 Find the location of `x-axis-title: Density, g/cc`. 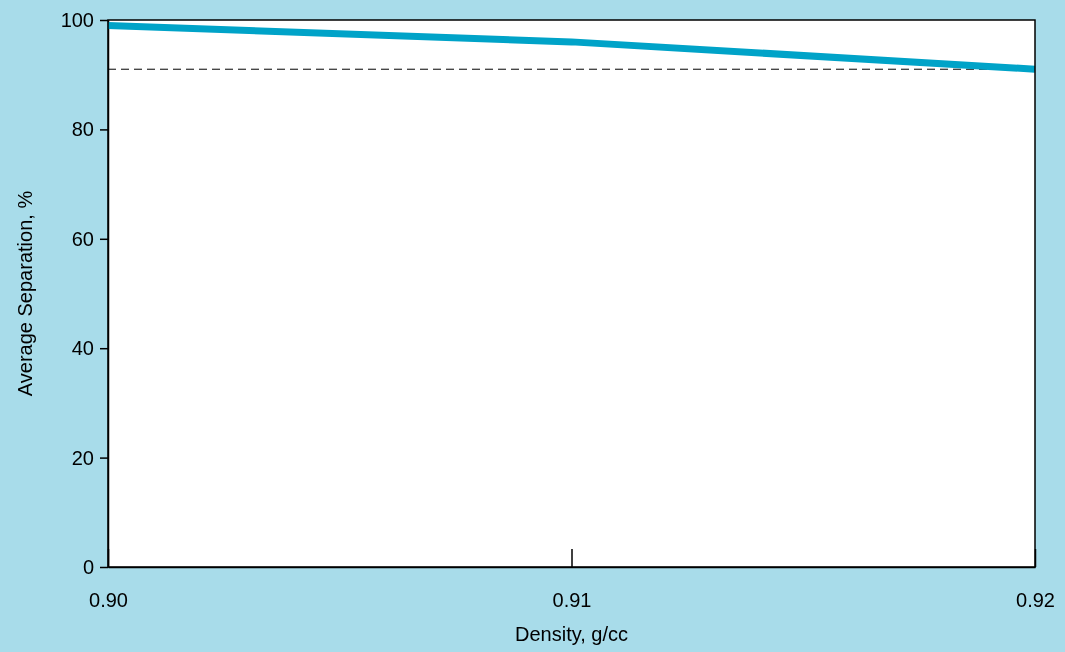

x-axis-title: Density, g/cc is located at coordinates (571, 634).